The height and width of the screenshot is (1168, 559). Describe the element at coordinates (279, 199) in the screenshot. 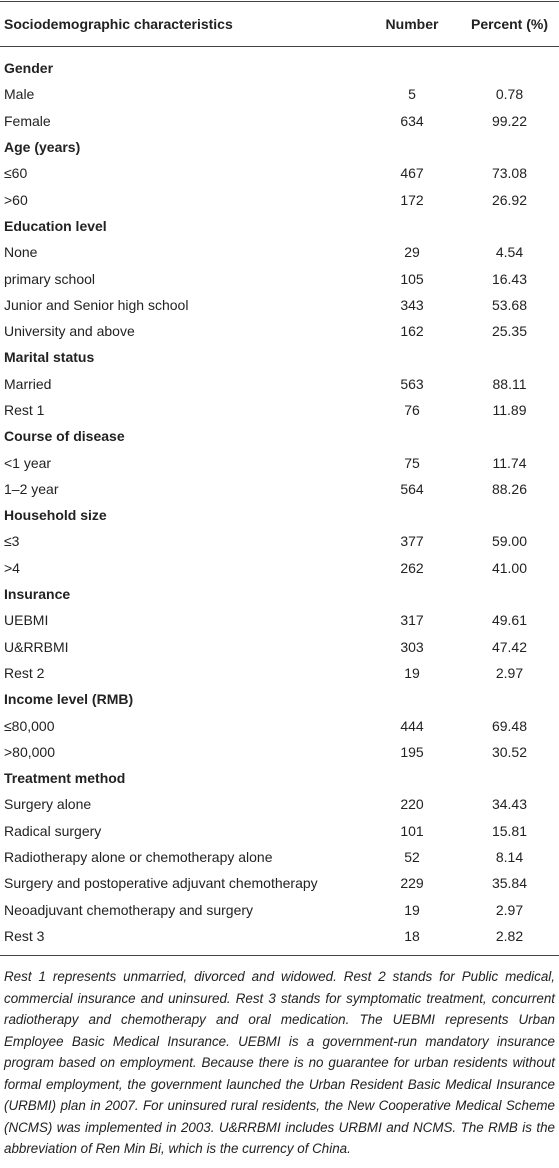

I see `data-row: >60 172 26.92` at that location.